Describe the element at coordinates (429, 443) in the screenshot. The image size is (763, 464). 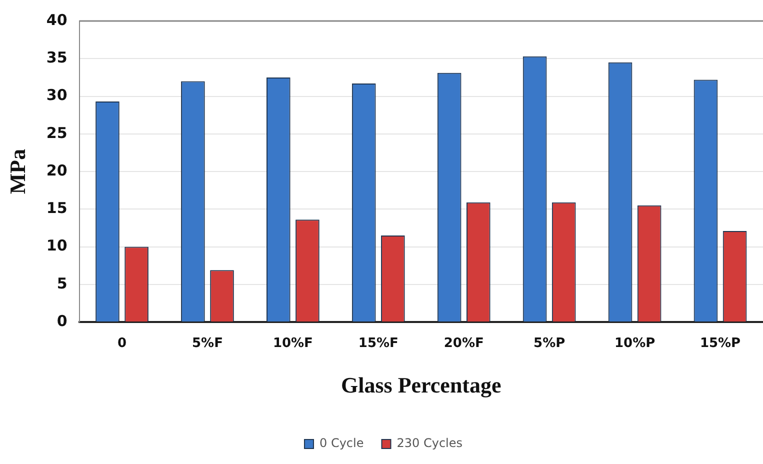
I see `legend-label: 230 Cycles` at that location.